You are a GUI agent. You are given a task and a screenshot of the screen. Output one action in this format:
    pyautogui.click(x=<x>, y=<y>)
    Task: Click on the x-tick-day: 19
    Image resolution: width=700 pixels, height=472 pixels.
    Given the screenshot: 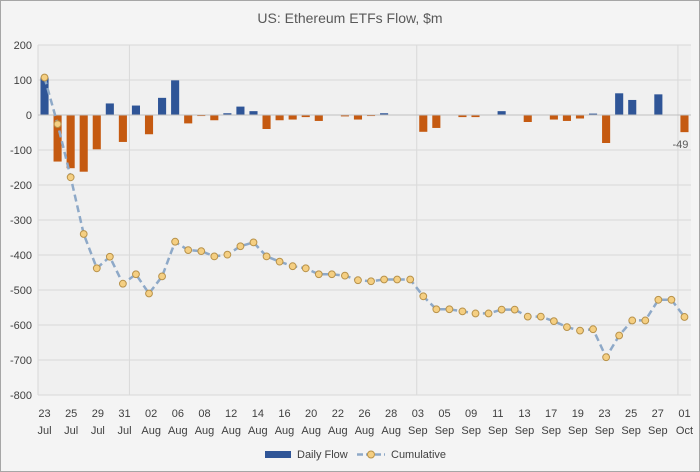 What is the action you would take?
    pyautogui.click(x=578, y=414)
    